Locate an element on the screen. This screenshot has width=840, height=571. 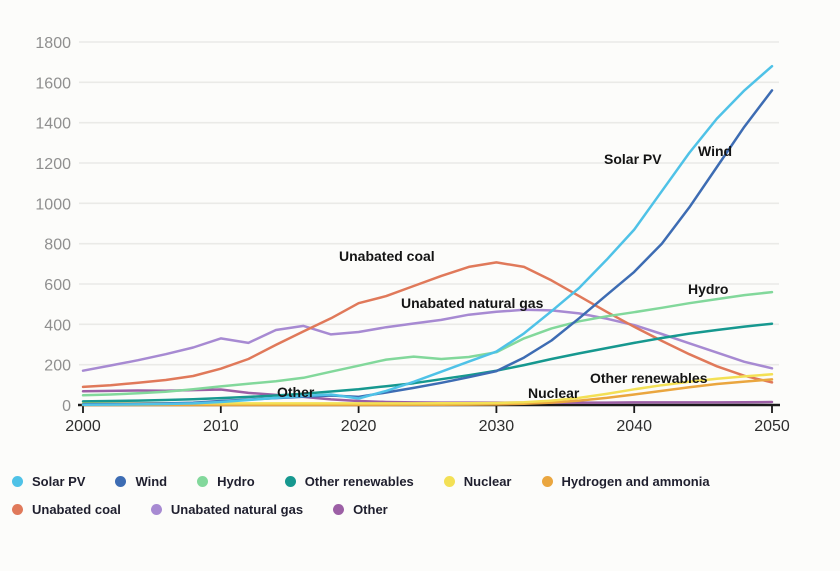
y-tick-label: 1000 is located at coordinates (53, 204).